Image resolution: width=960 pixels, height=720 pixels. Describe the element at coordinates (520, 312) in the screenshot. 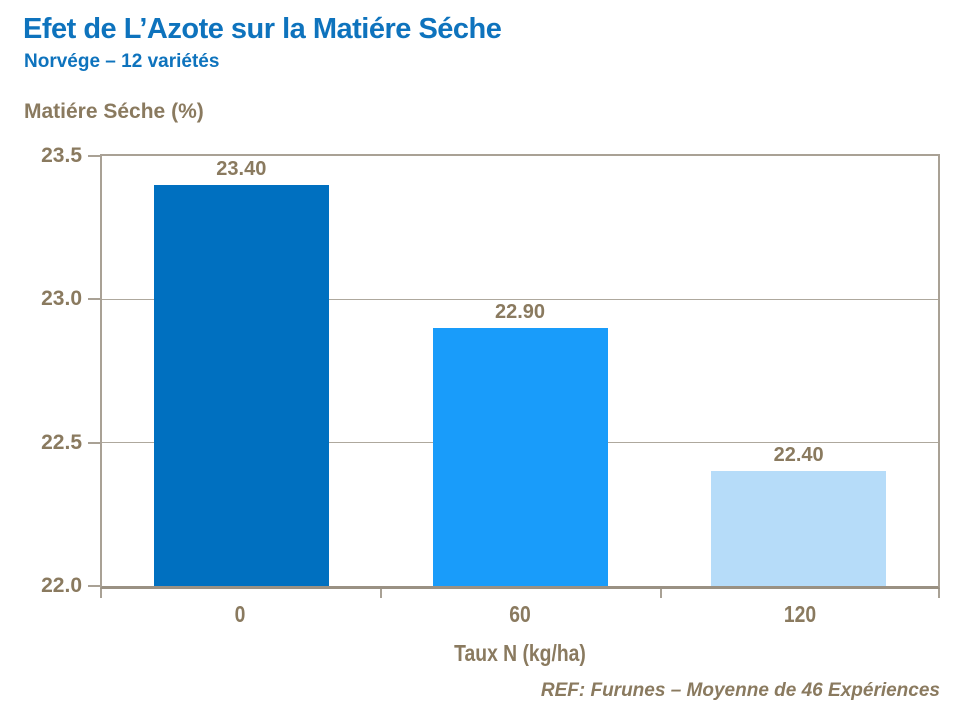

I see `bar-value-label: 22.90` at that location.